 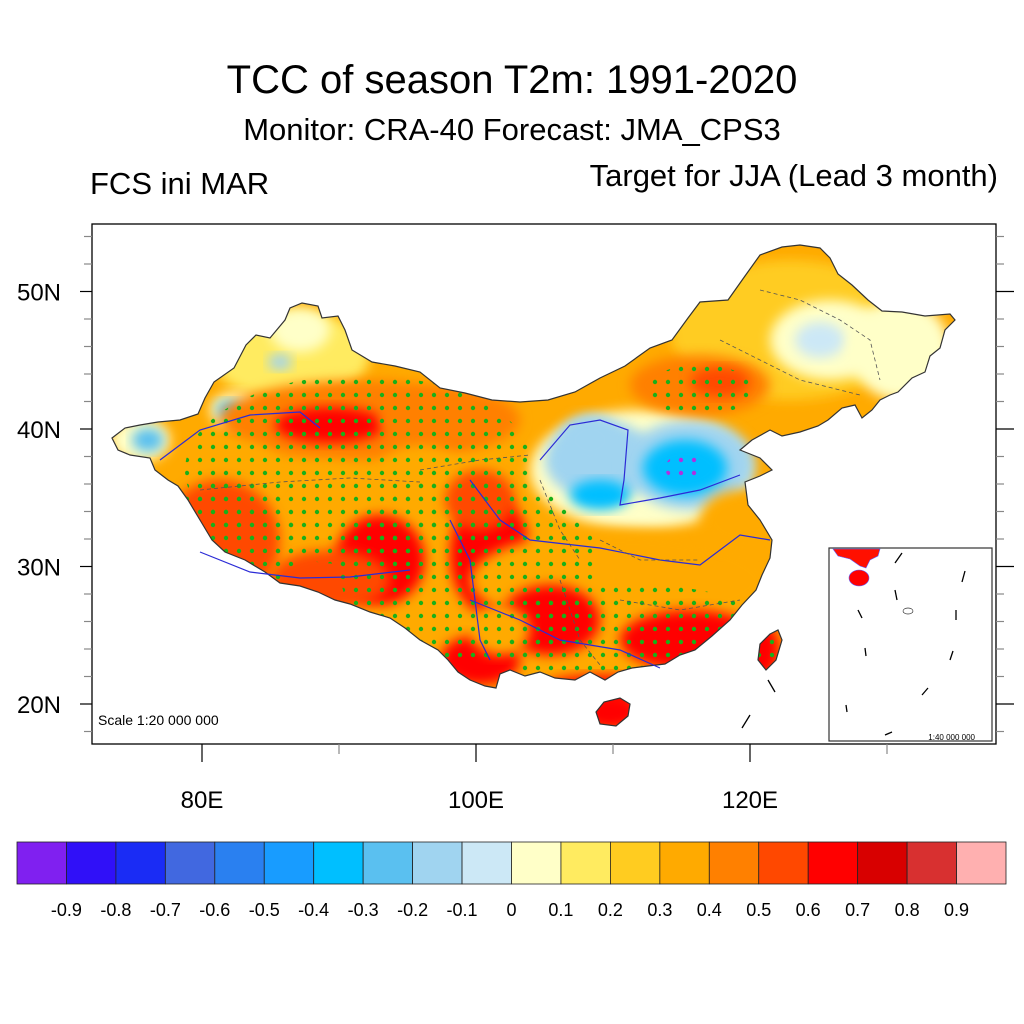 I want to click on lon-tick-label: 120E, so click(x=750, y=800).